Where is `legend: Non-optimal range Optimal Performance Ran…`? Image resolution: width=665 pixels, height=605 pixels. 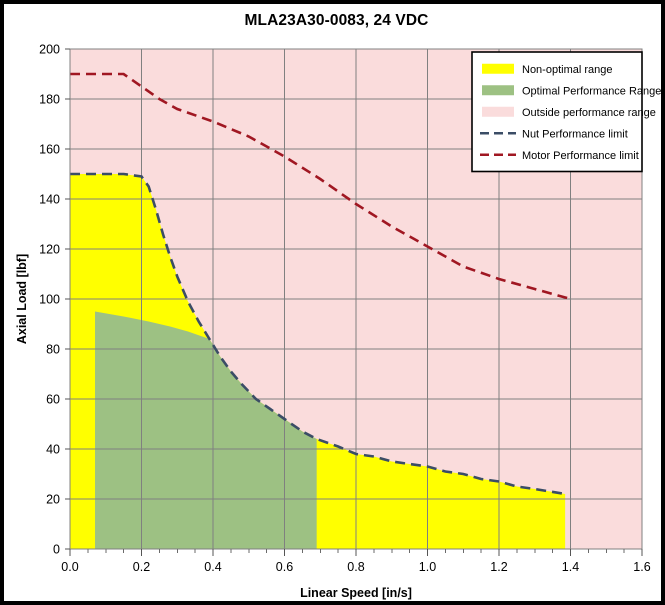
legend: Non-optimal range Optimal Performance Ran… is located at coordinates (566, 112).